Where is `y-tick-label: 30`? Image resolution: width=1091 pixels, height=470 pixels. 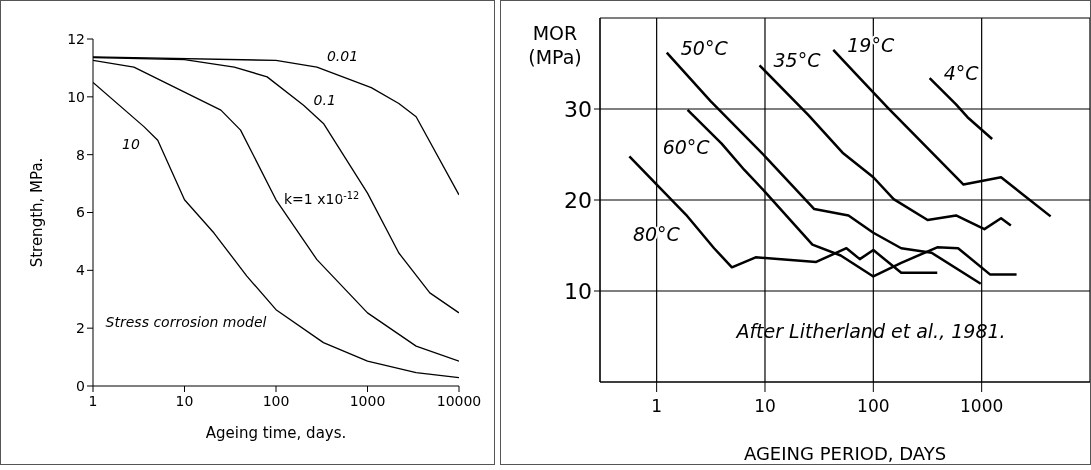 y-tick-label: 30 is located at coordinates (578, 109).